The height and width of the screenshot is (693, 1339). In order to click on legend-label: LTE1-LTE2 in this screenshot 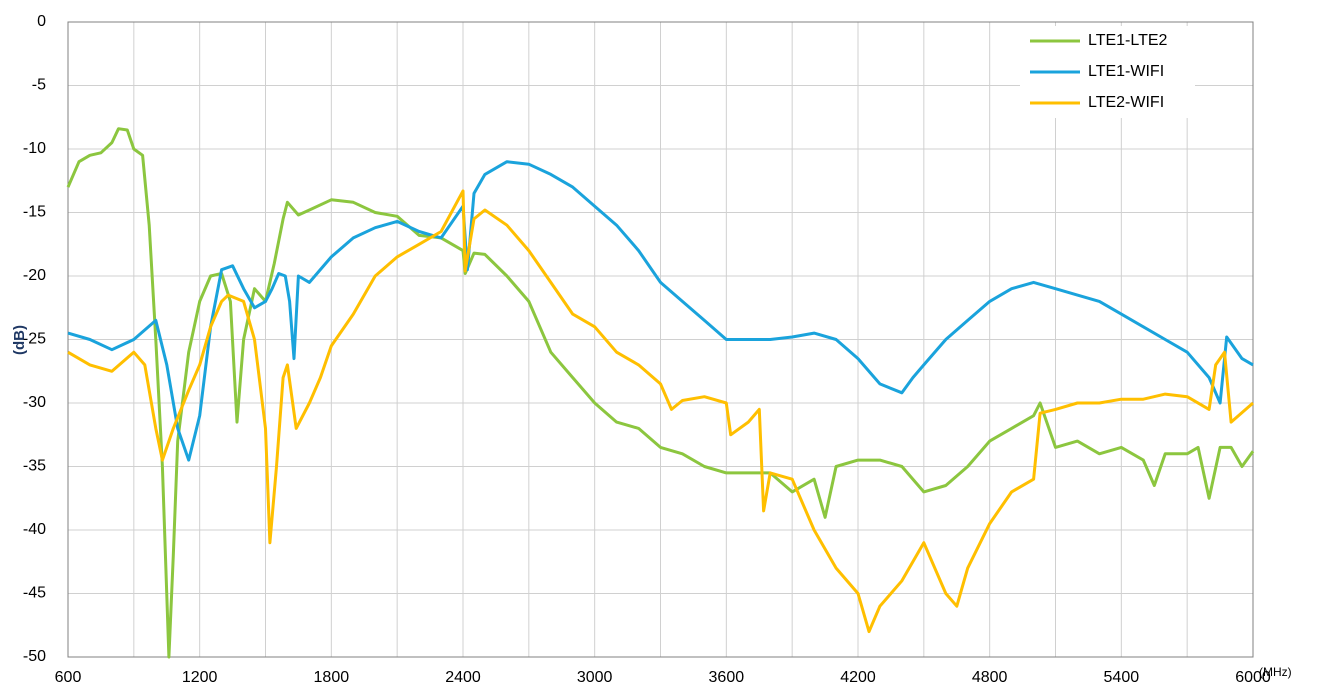, I will do `click(1128, 40)`.